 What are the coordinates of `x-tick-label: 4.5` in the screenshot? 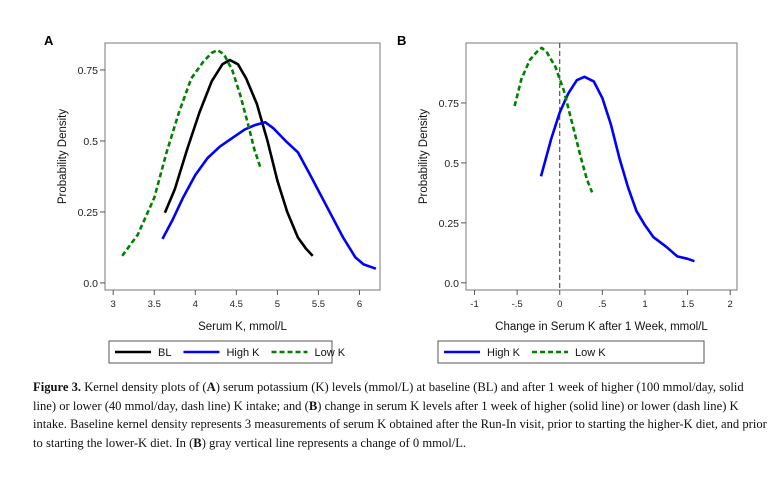 It's located at (236, 304).